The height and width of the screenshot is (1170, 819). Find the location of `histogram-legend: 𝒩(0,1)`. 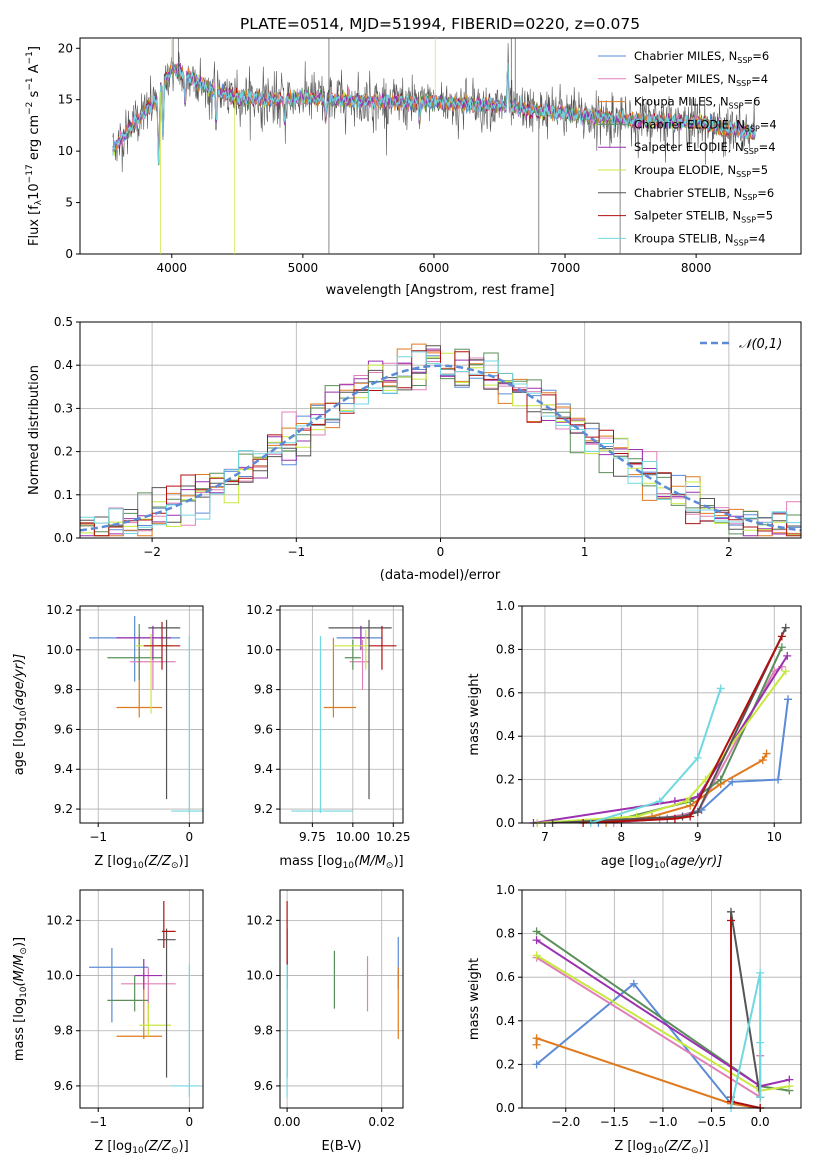

histogram-legend: 𝒩(0,1) is located at coordinates (741, 344).